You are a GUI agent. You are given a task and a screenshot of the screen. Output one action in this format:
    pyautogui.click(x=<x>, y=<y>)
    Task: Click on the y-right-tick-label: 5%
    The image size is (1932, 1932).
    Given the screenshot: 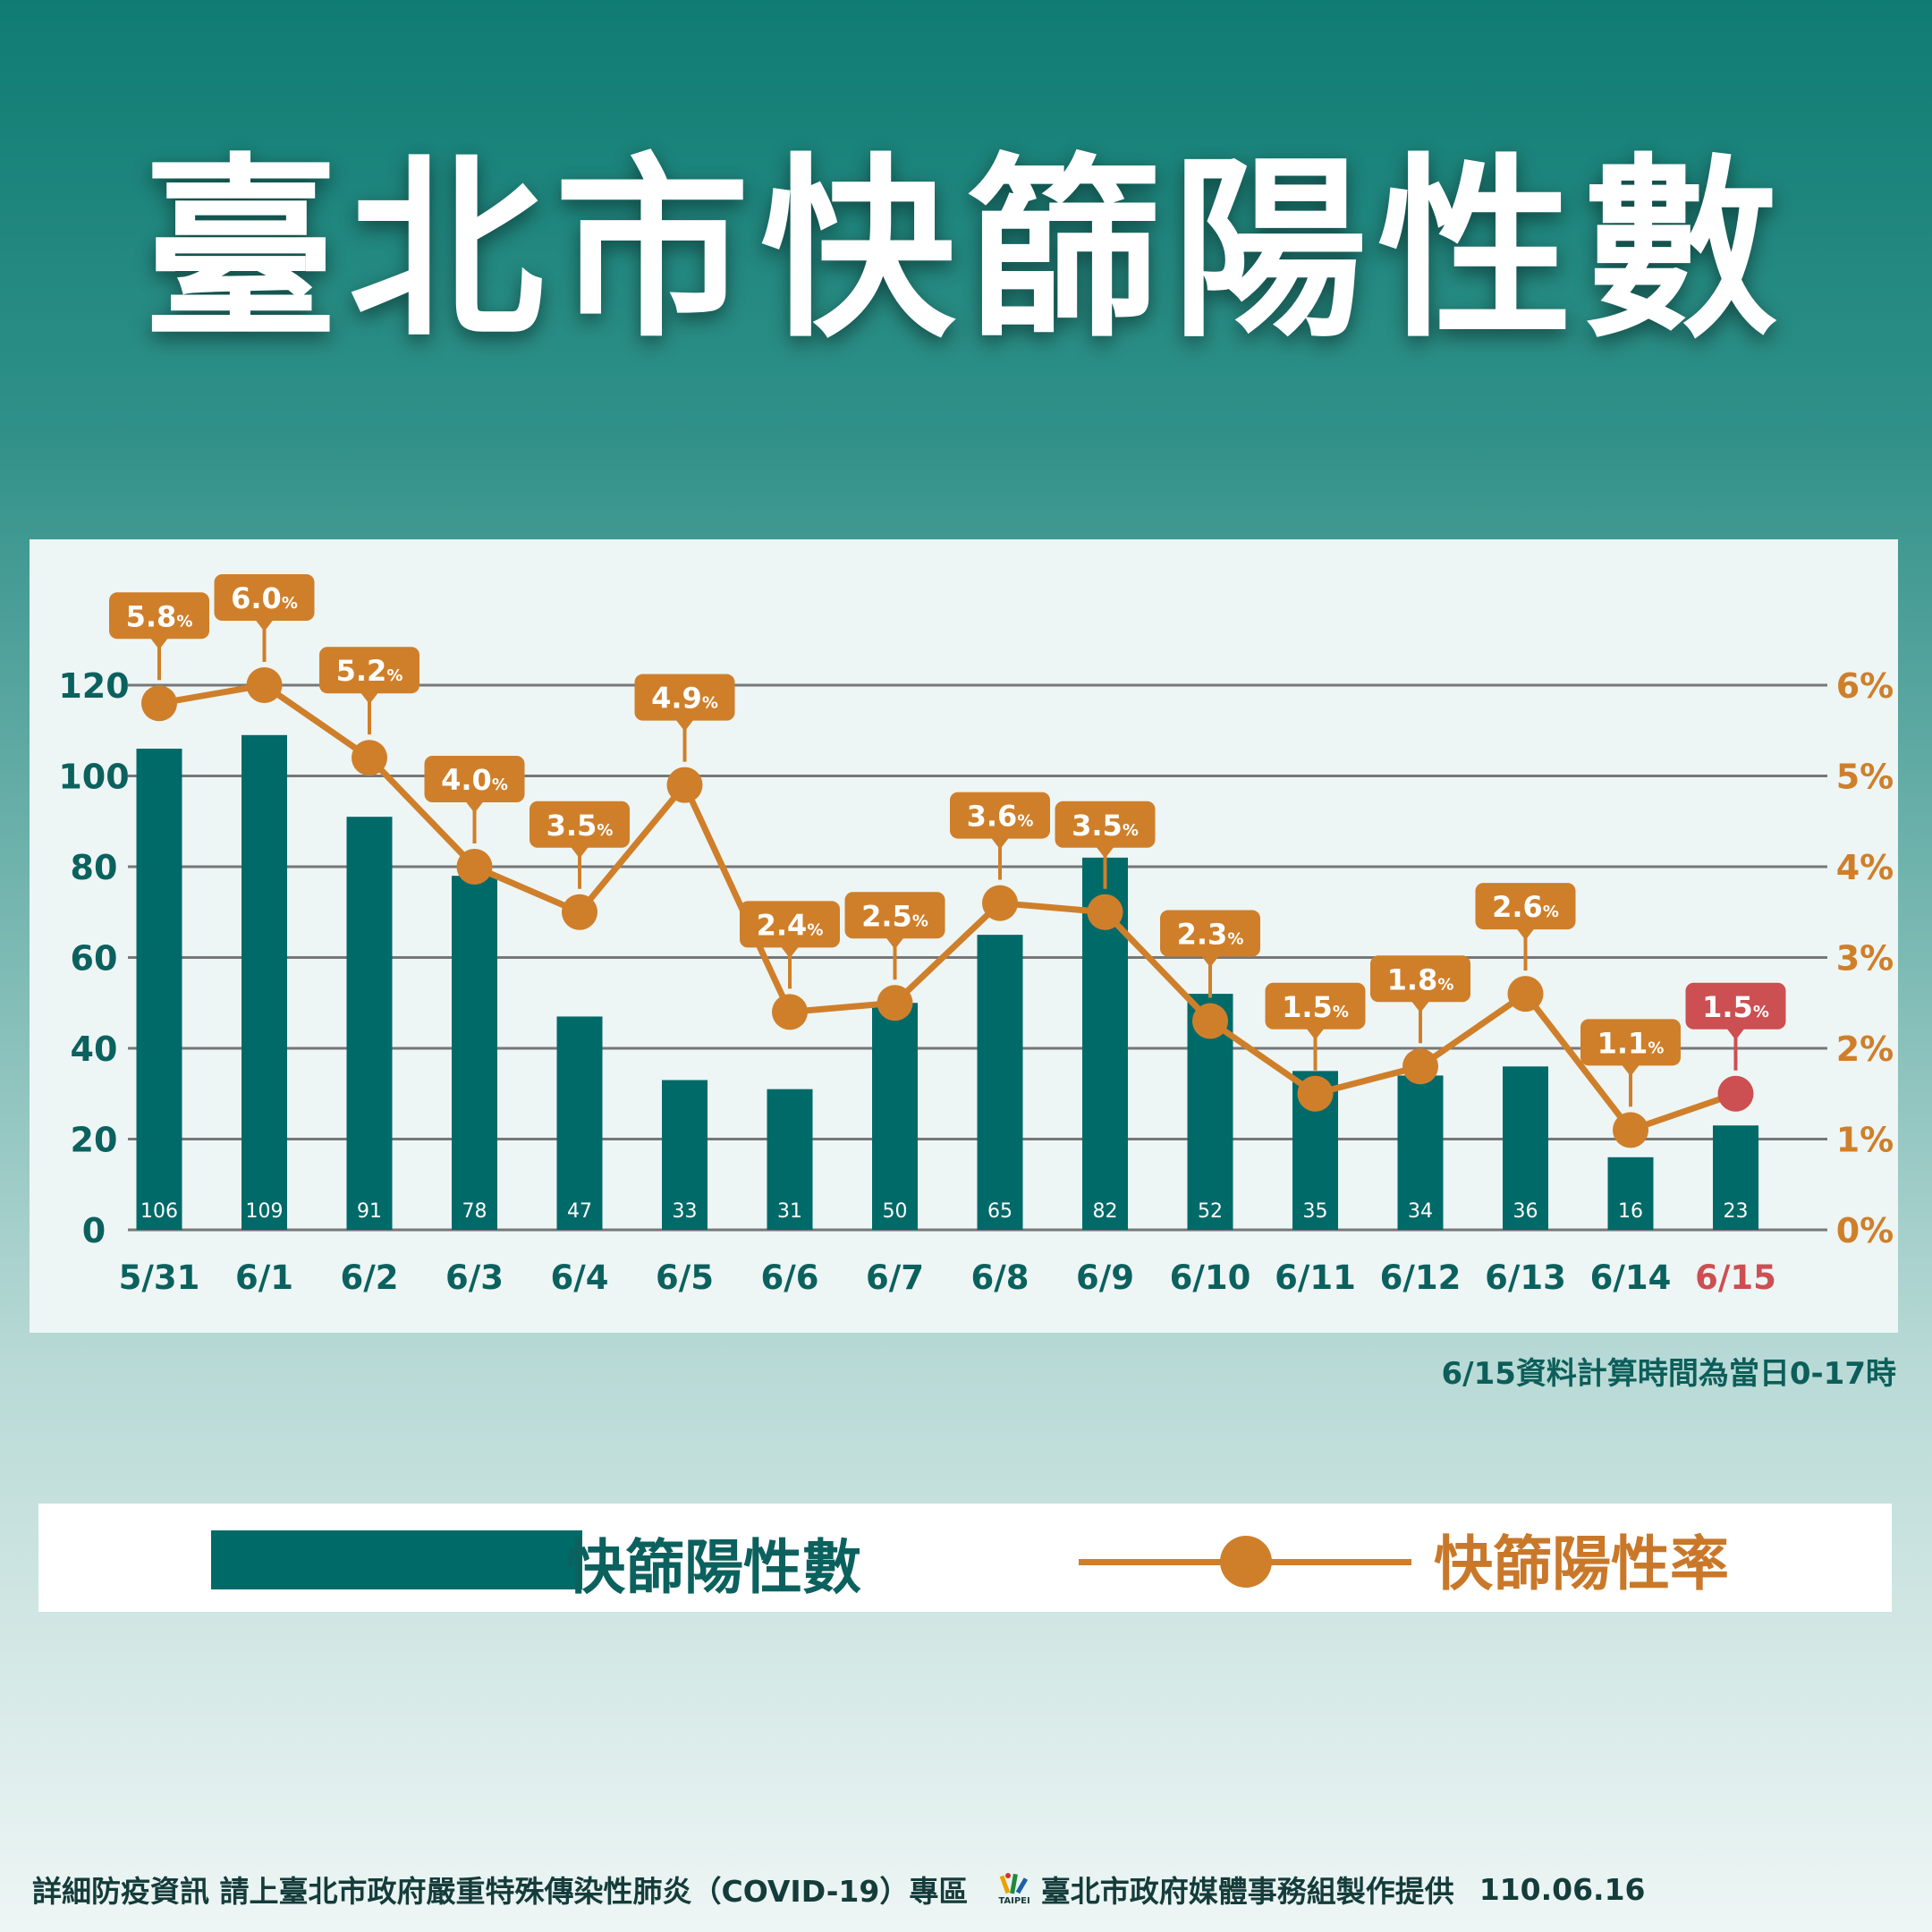 What is the action you would take?
    pyautogui.click(x=1865, y=777)
    